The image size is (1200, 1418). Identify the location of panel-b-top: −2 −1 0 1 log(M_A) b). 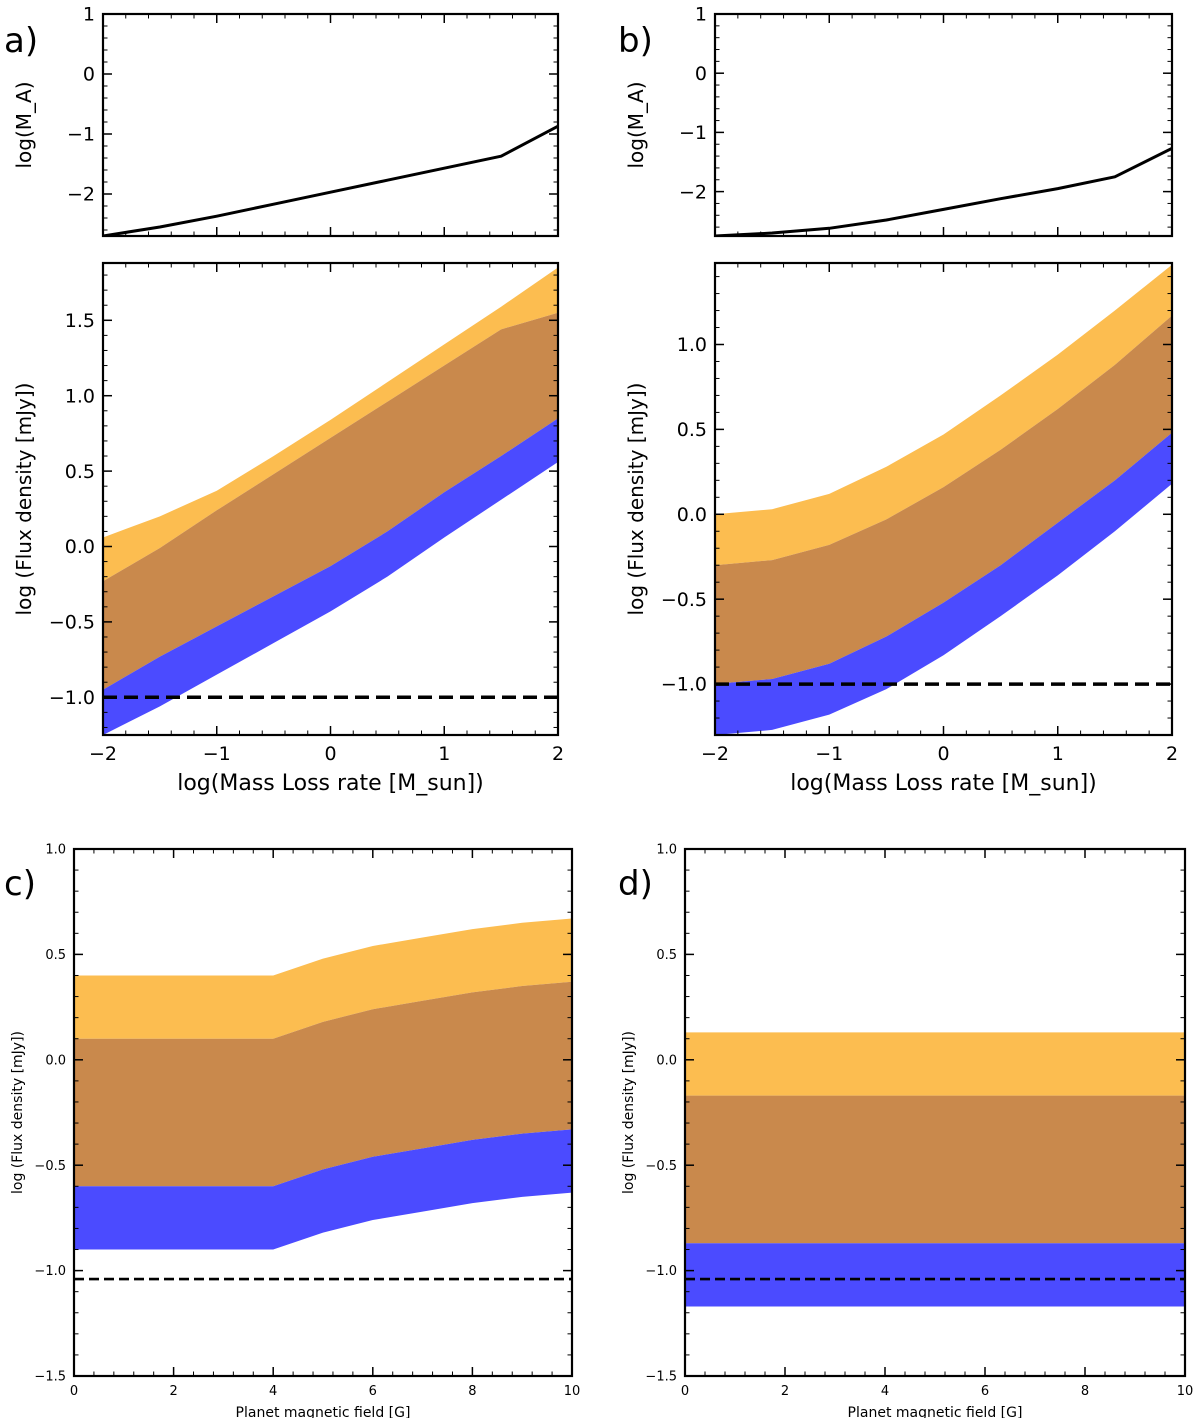
(896, 121).